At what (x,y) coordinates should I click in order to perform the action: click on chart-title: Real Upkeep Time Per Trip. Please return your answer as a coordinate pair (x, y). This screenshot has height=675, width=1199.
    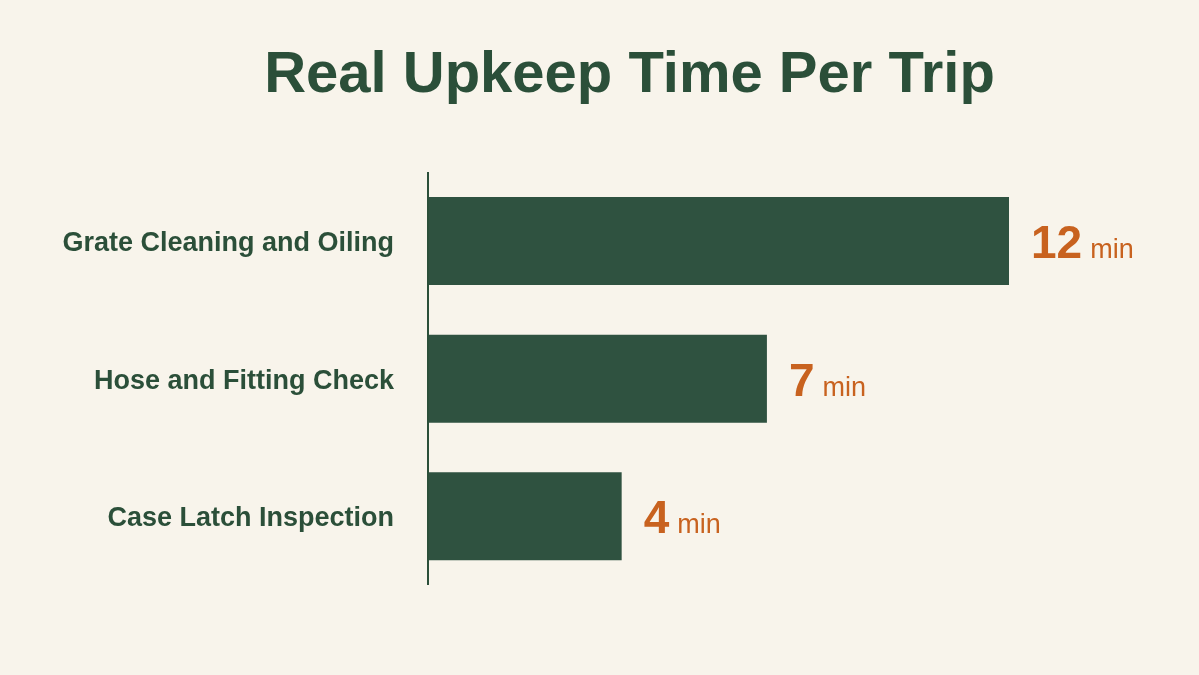
    Looking at the image, I should click on (629, 72).